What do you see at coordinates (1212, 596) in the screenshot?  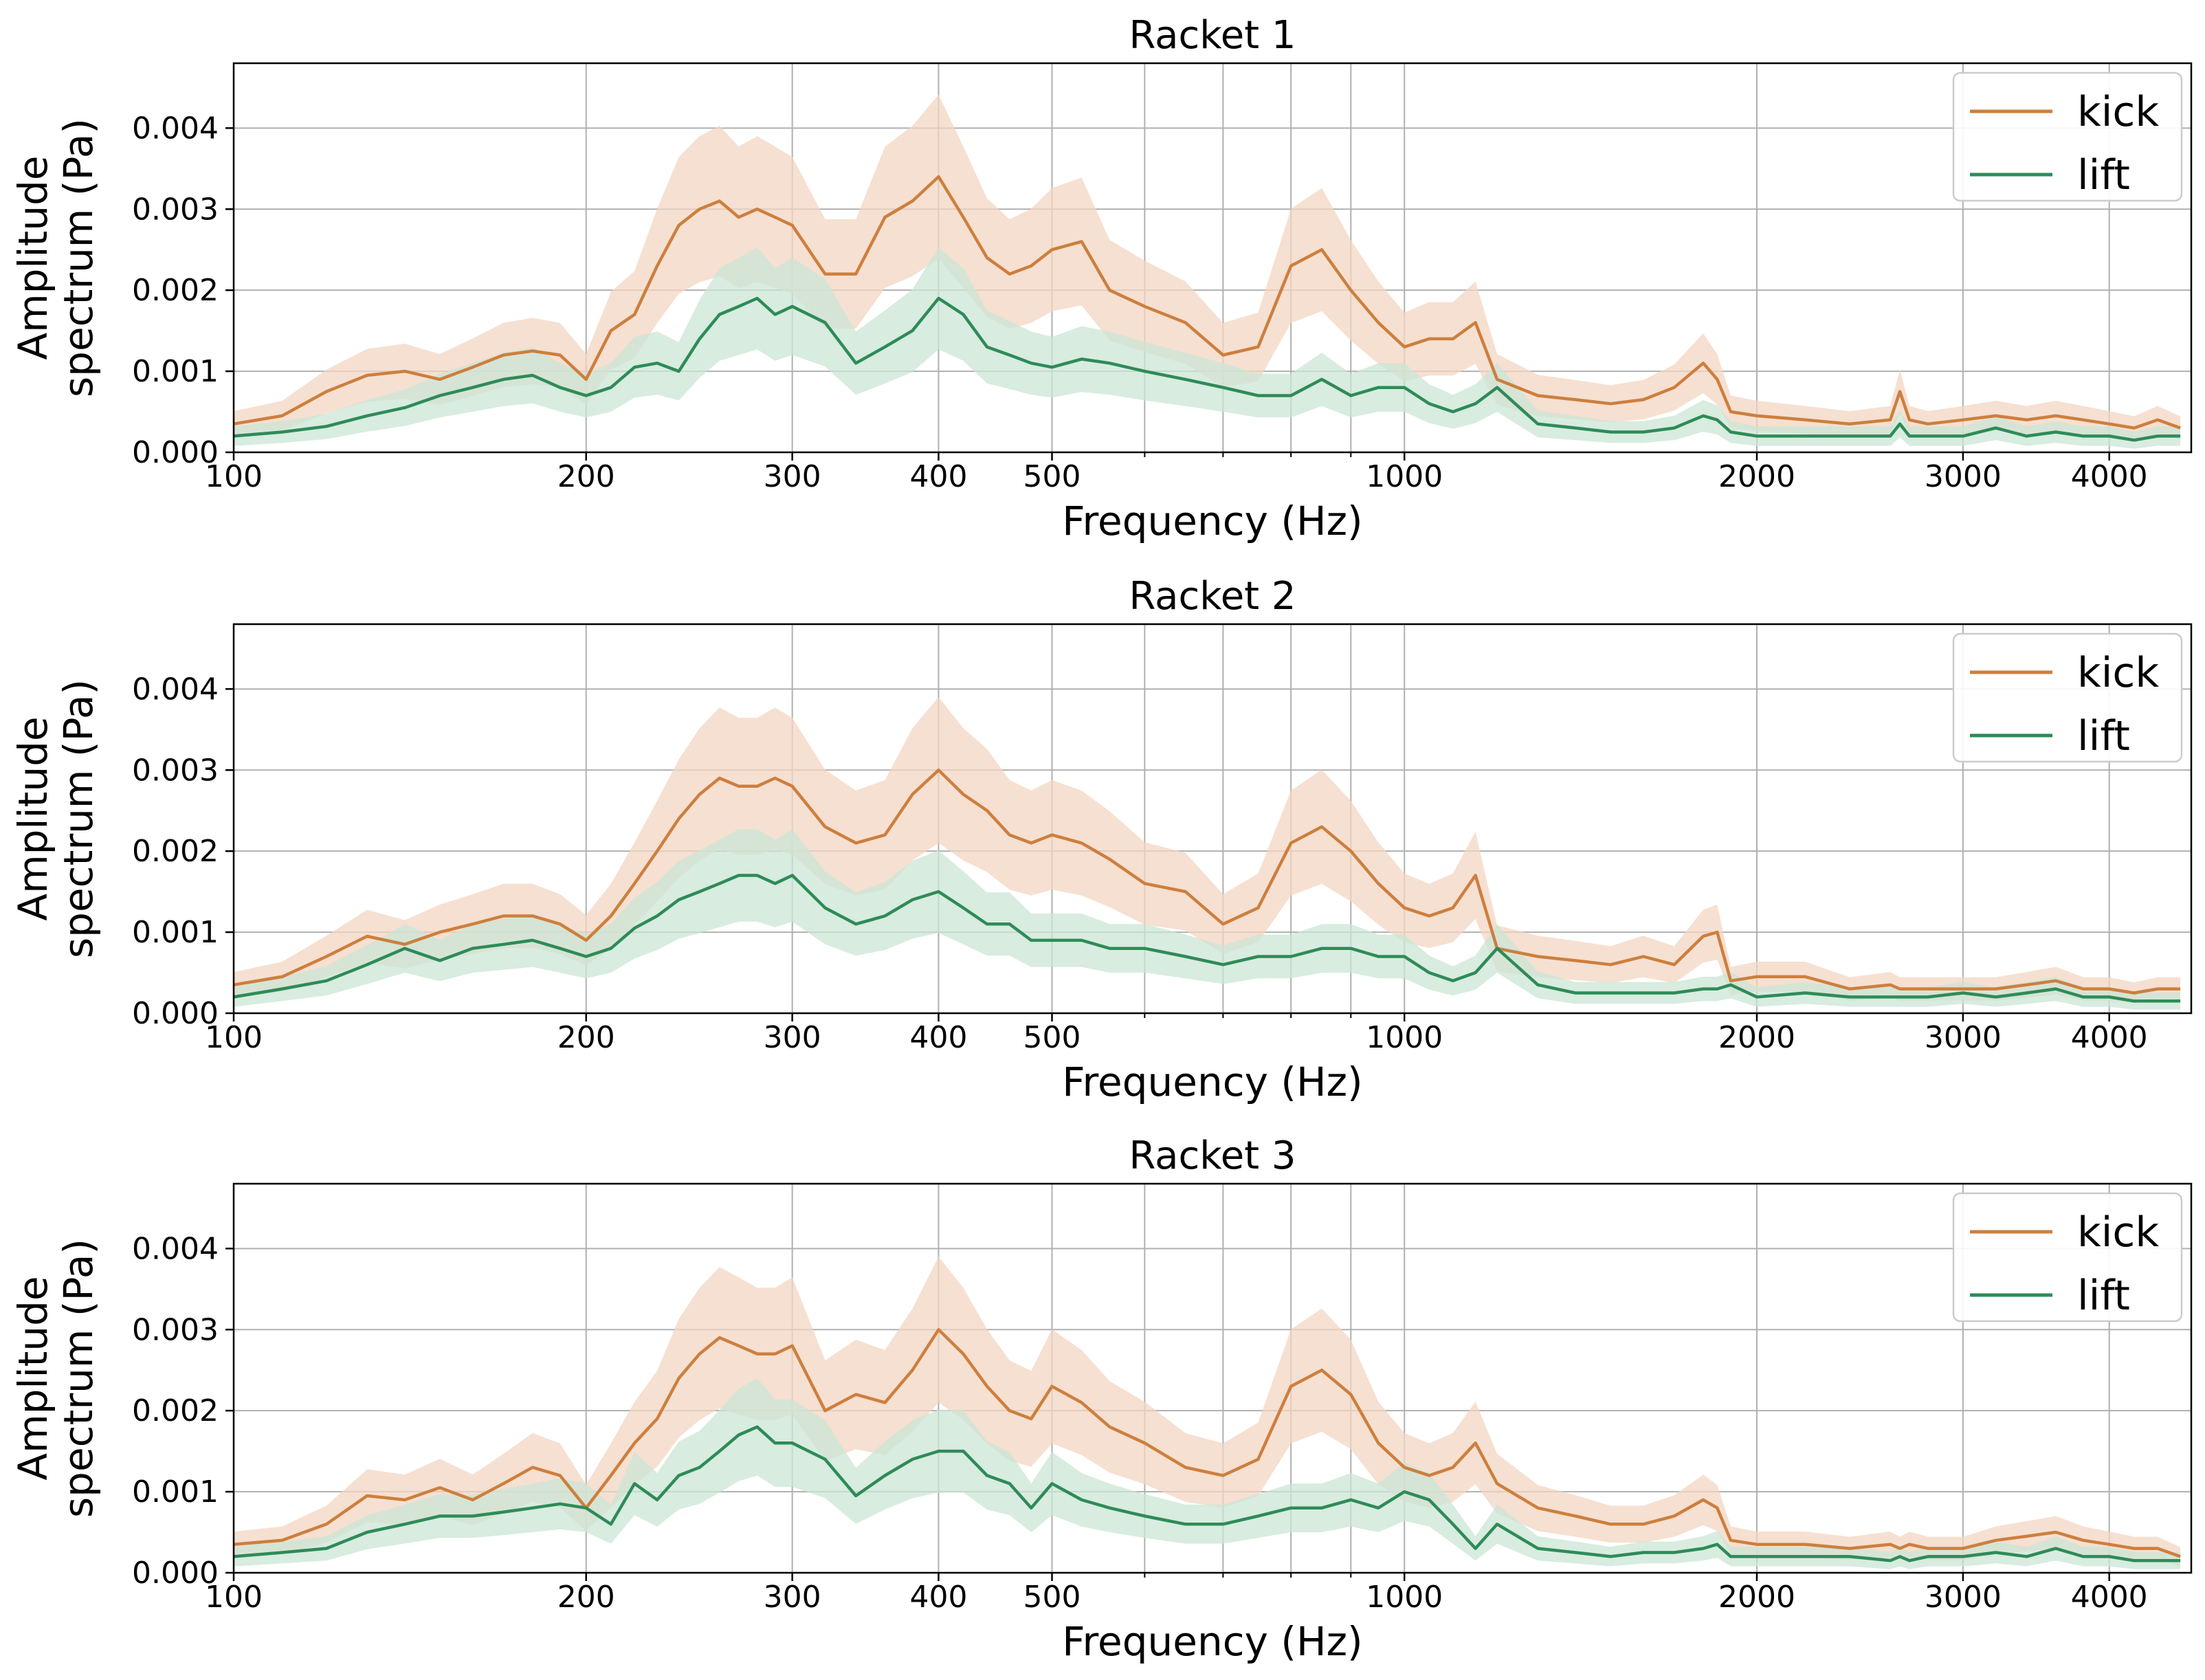 I see `chart-title: Racket 2` at bounding box center [1212, 596].